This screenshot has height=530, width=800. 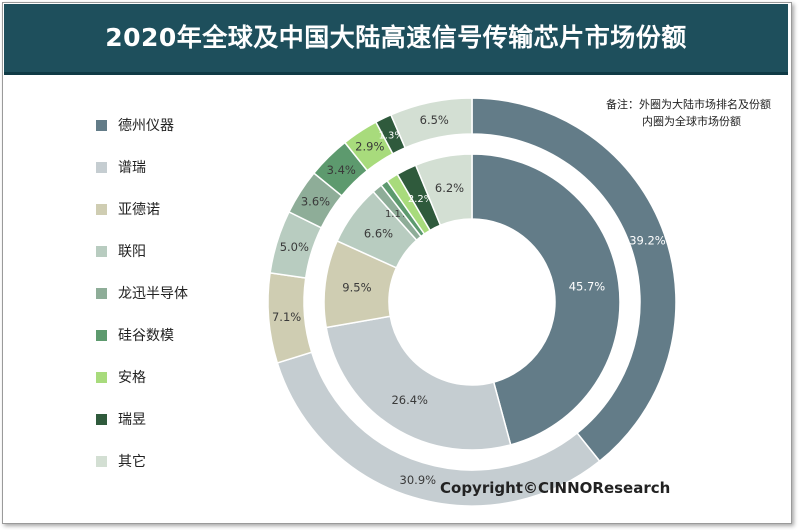 I want to click on chart-title: 2020年全球及中国大陆高速信号传输芯片市场份额, so click(x=396, y=37).